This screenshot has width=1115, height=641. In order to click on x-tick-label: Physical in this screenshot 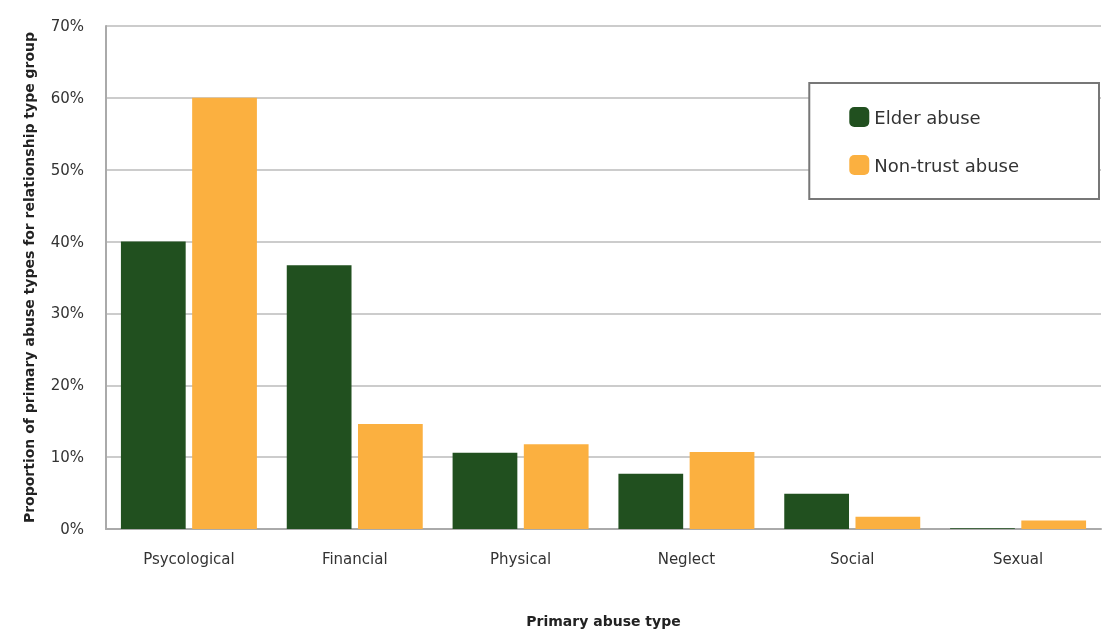, I will do `click(521, 558)`.